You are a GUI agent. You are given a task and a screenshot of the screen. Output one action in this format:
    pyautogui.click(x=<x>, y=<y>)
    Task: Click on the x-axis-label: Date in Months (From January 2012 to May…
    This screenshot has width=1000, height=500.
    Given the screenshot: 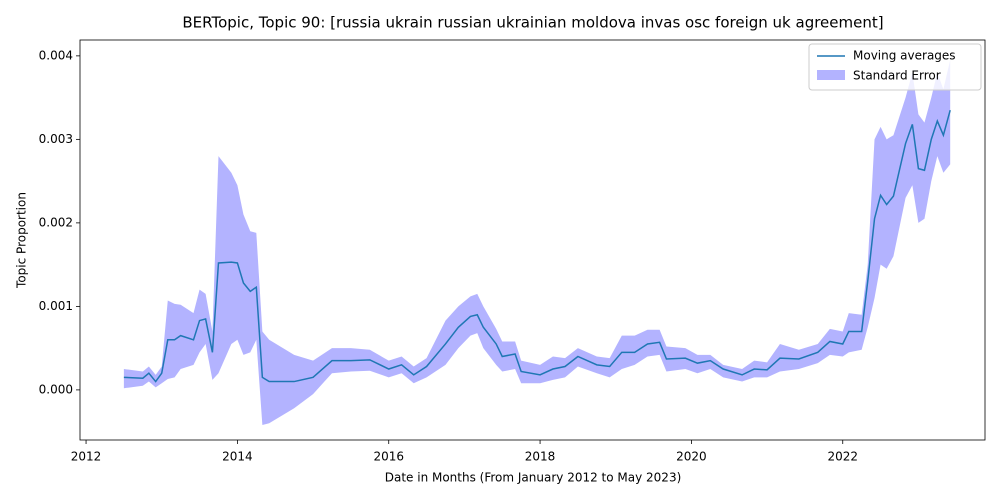 What is the action you would take?
    pyautogui.click(x=533, y=478)
    